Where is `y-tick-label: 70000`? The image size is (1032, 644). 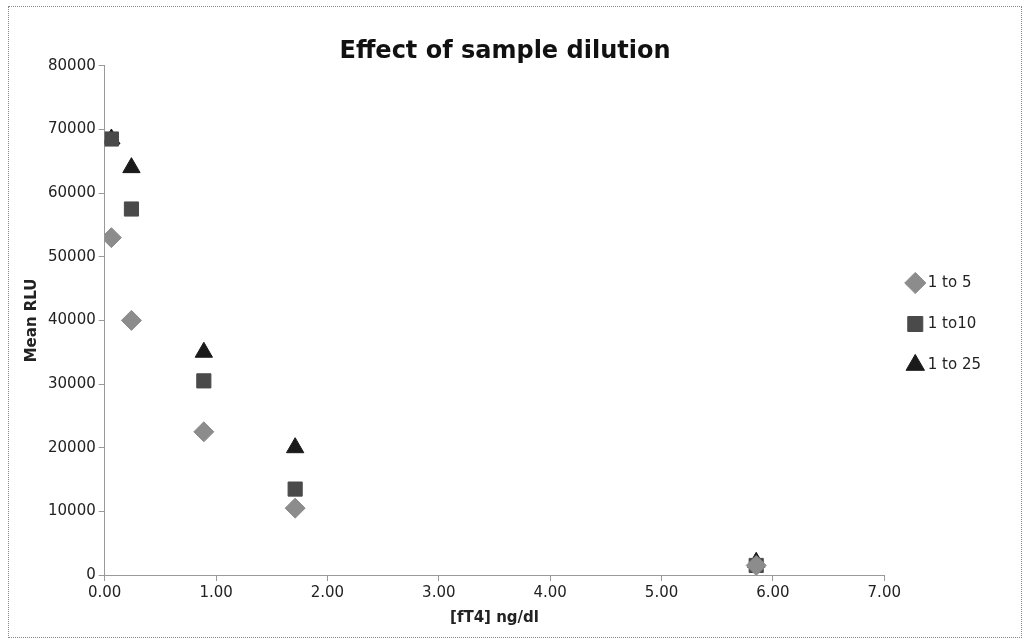
y-tick-label: 70000 is located at coordinates (72, 128).